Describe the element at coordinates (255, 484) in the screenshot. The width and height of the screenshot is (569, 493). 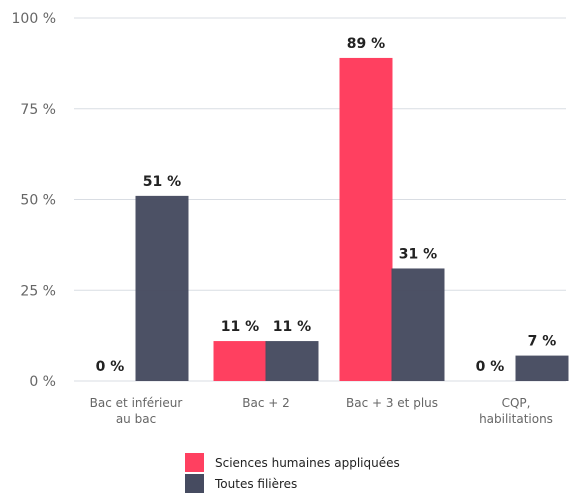
I see `legend-label: Toutes filières` at that location.